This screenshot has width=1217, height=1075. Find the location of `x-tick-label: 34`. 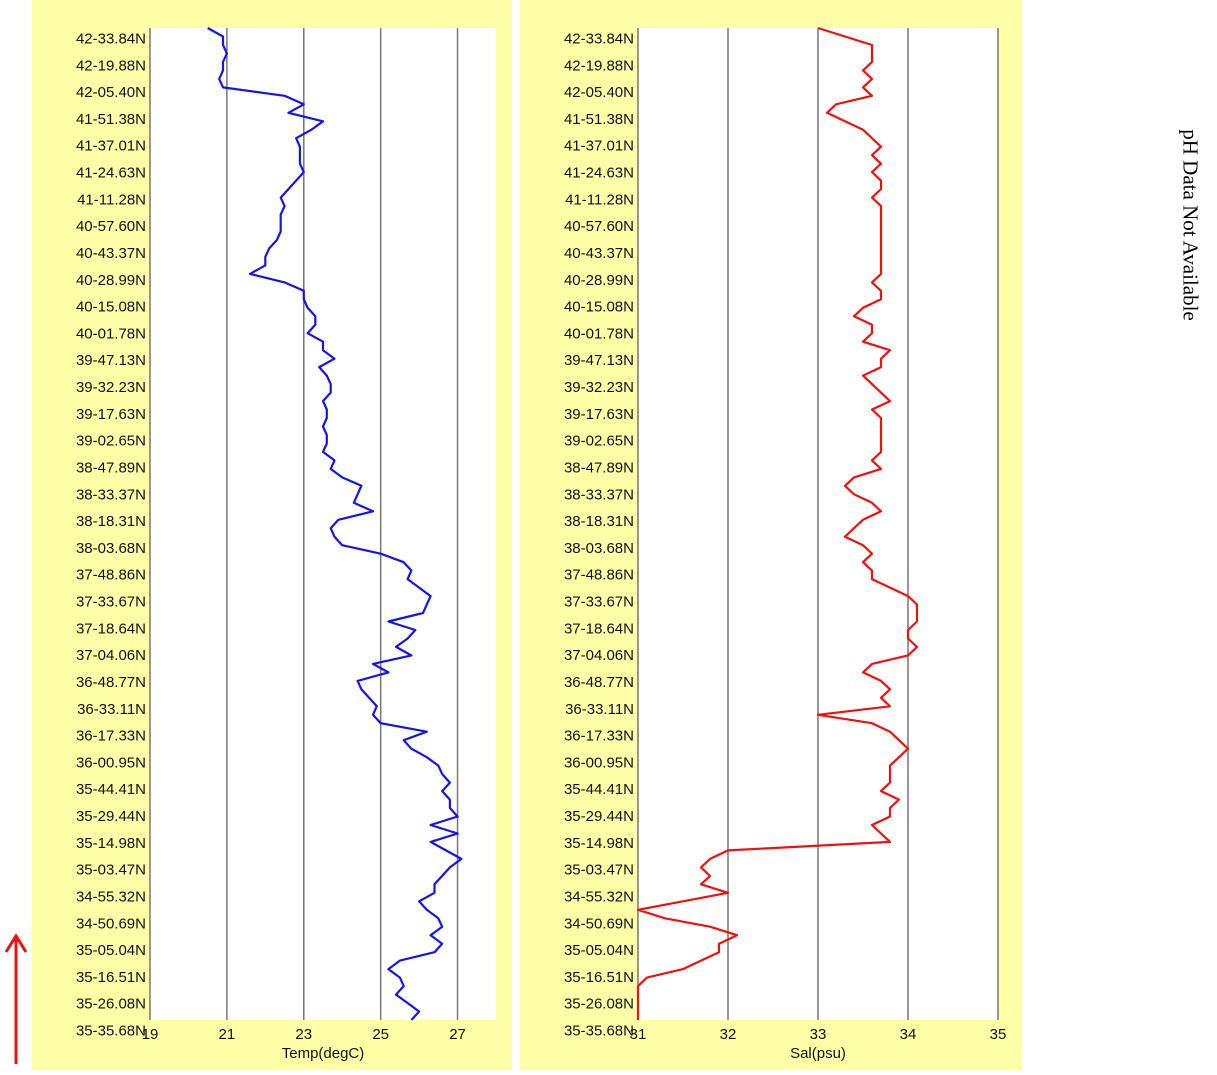

x-tick-label: 34 is located at coordinates (908, 1034).